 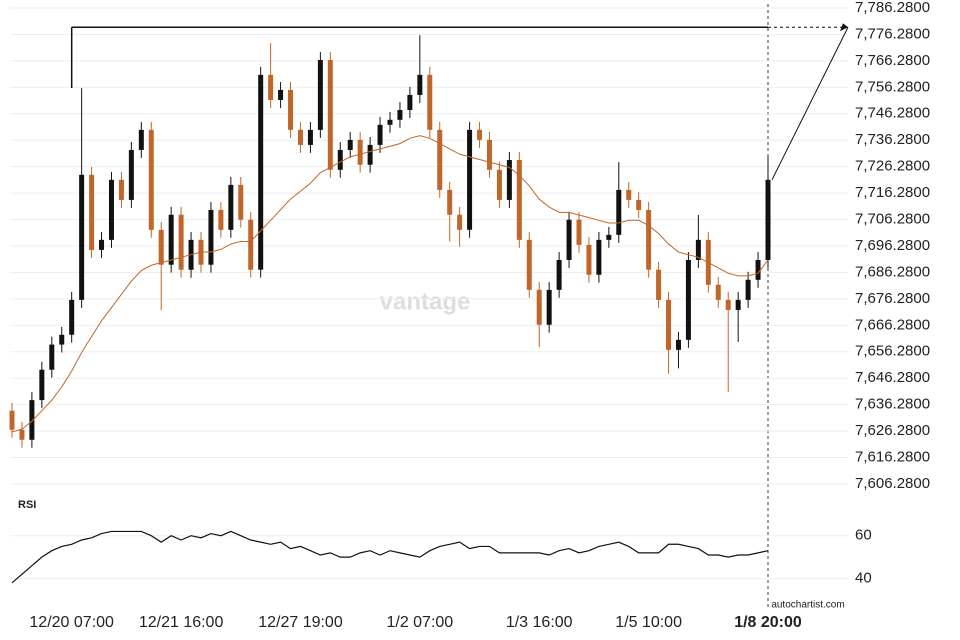 I want to click on x-tick-label: 1/5 10:00, so click(x=648, y=622).